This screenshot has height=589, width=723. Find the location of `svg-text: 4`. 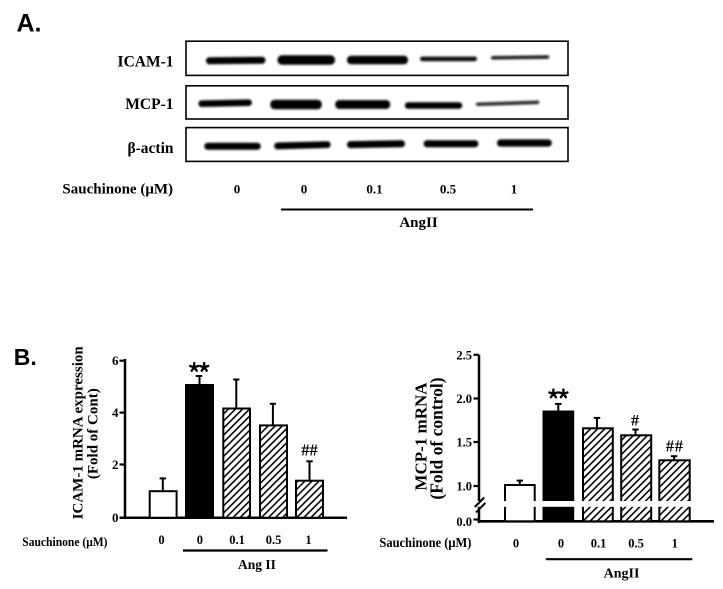

svg-text: 4 is located at coordinates (115, 412).